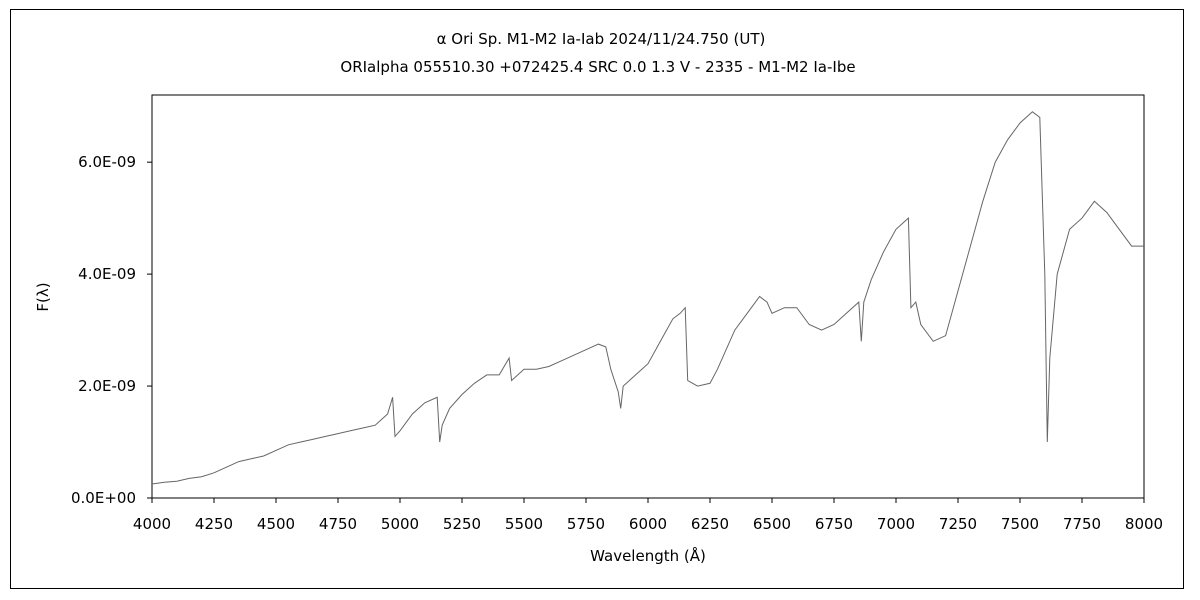  What do you see at coordinates (648, 555) in the screenshot?
I see `x-axis-label: Wavelength (Å)` at bounding box center [648, 555].